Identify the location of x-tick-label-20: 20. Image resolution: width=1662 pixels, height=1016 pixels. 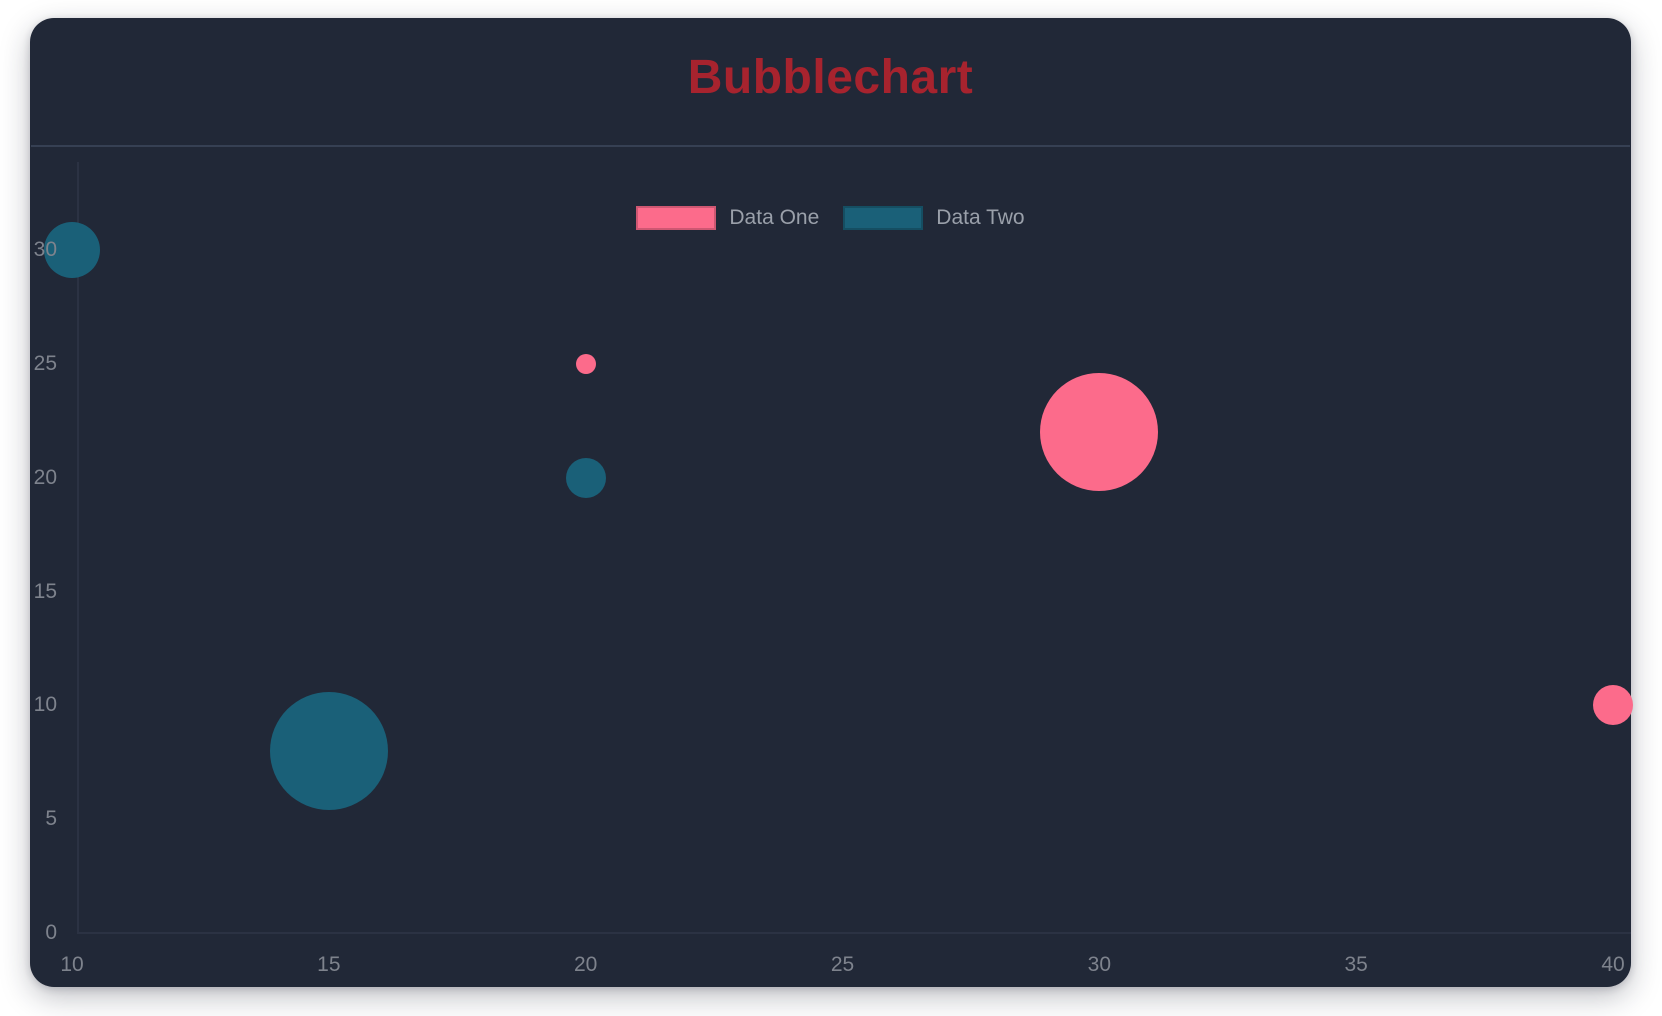
(585, 964).